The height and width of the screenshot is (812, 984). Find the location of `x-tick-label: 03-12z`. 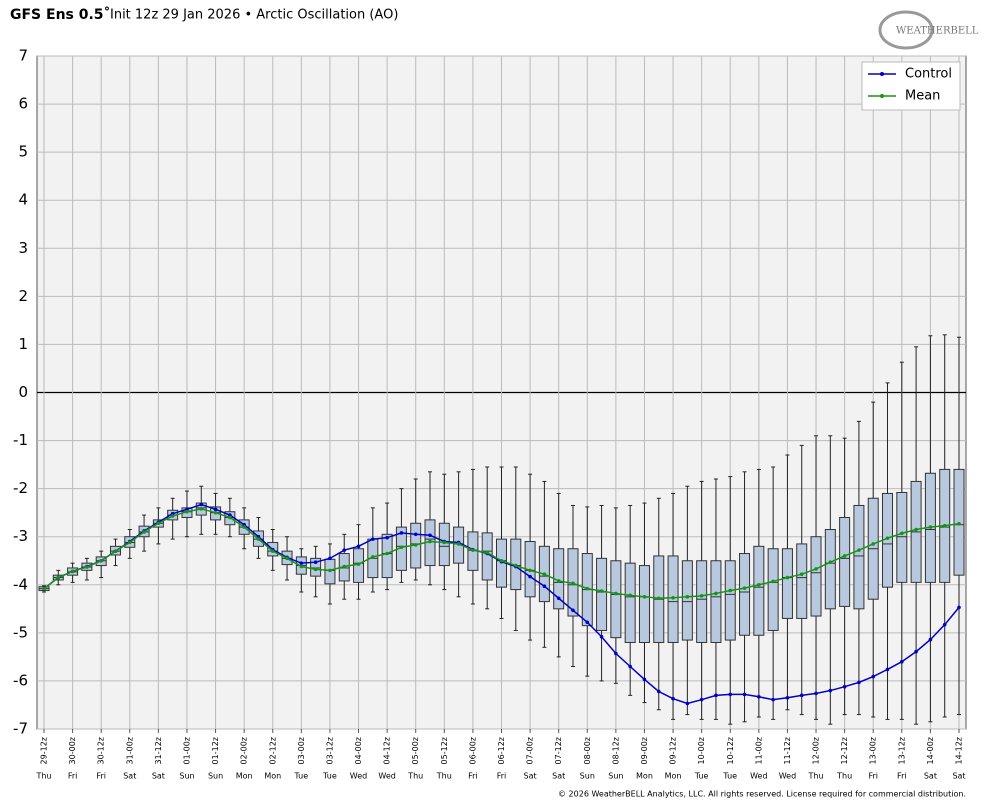

x-tick-label: 03-12z is located at coordinates (329, 750).